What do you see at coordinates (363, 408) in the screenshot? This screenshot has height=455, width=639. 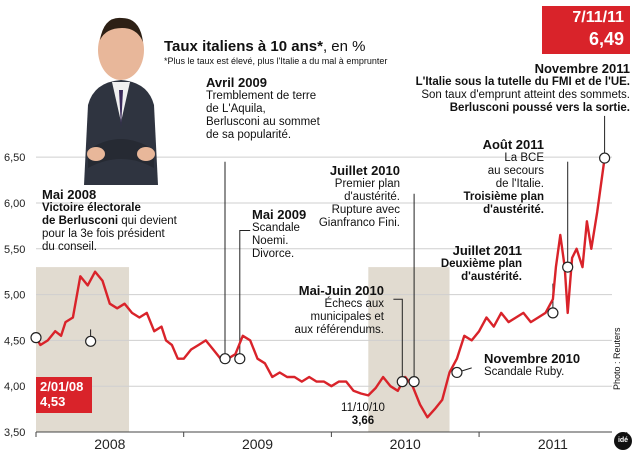 I see `minimum-date: 11/10/10` at bounding box center [363, 408].